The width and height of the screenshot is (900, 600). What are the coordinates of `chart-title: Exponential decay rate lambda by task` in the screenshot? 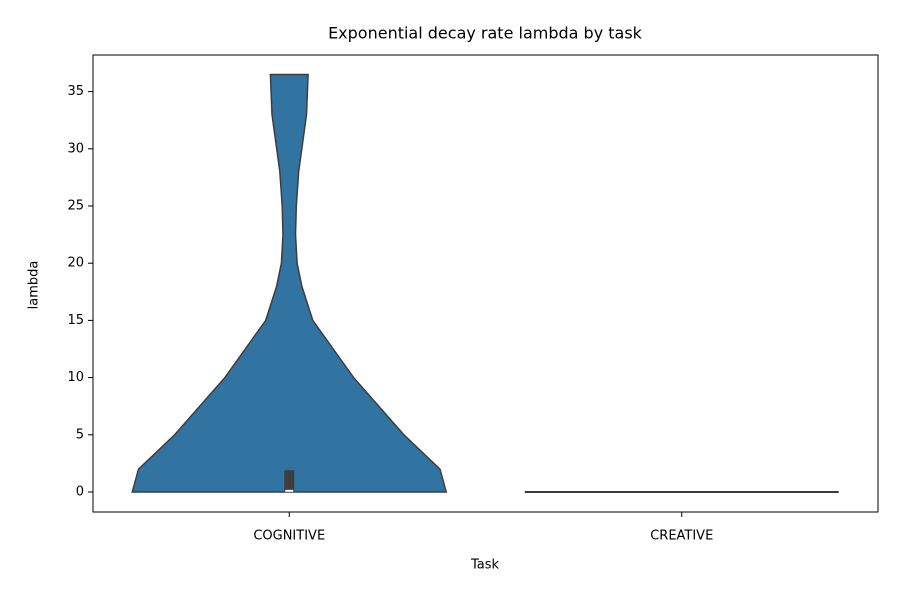 It's located at (485, 33).